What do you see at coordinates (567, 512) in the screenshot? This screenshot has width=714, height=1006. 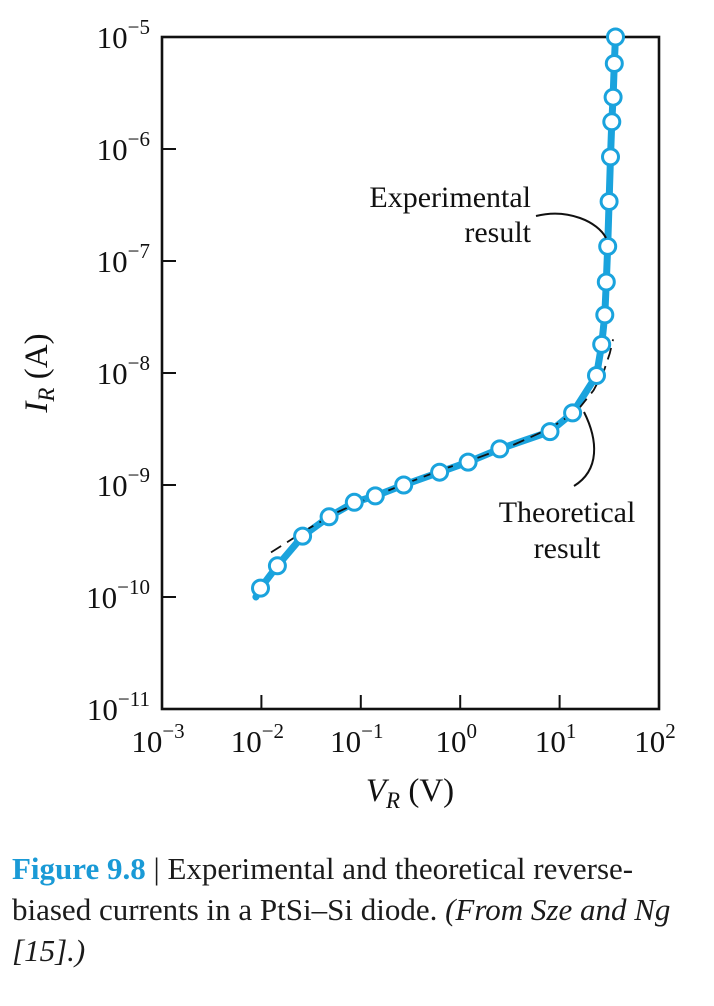 I see `theoretical-result-label: Theoretical` at bounding box center [567, 512].